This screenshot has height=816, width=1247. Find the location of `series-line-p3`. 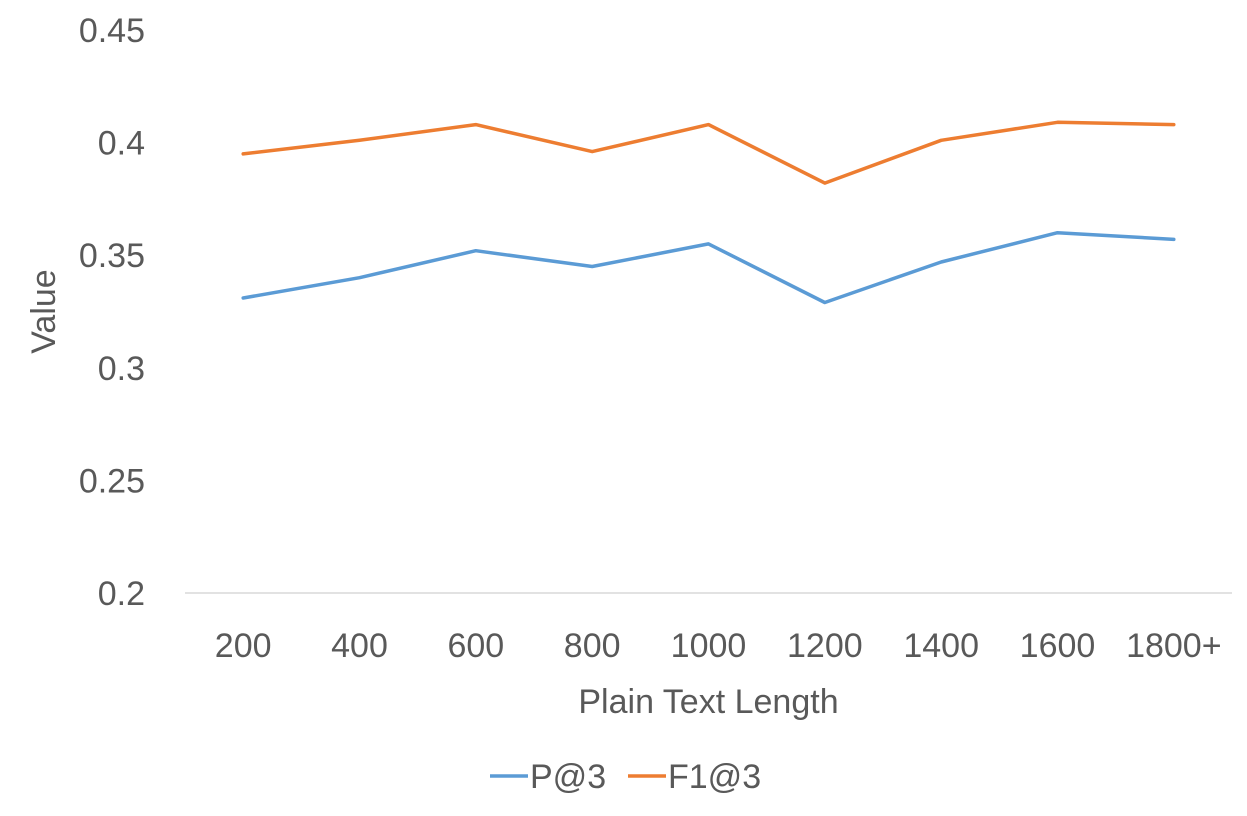

series-line-p3 is located at coordinates (708, 267).